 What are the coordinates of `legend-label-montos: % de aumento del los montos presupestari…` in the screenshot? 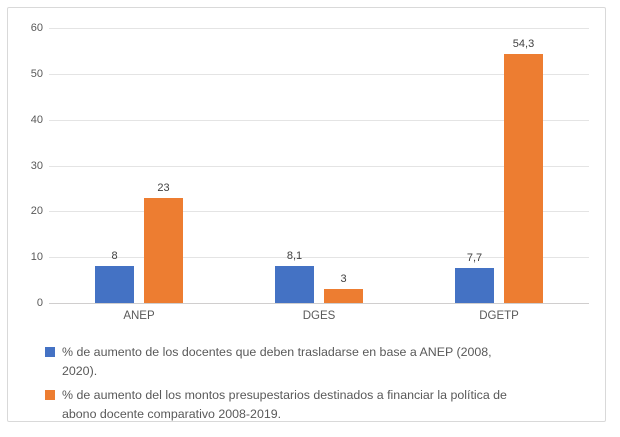 It's located at (284, 405).